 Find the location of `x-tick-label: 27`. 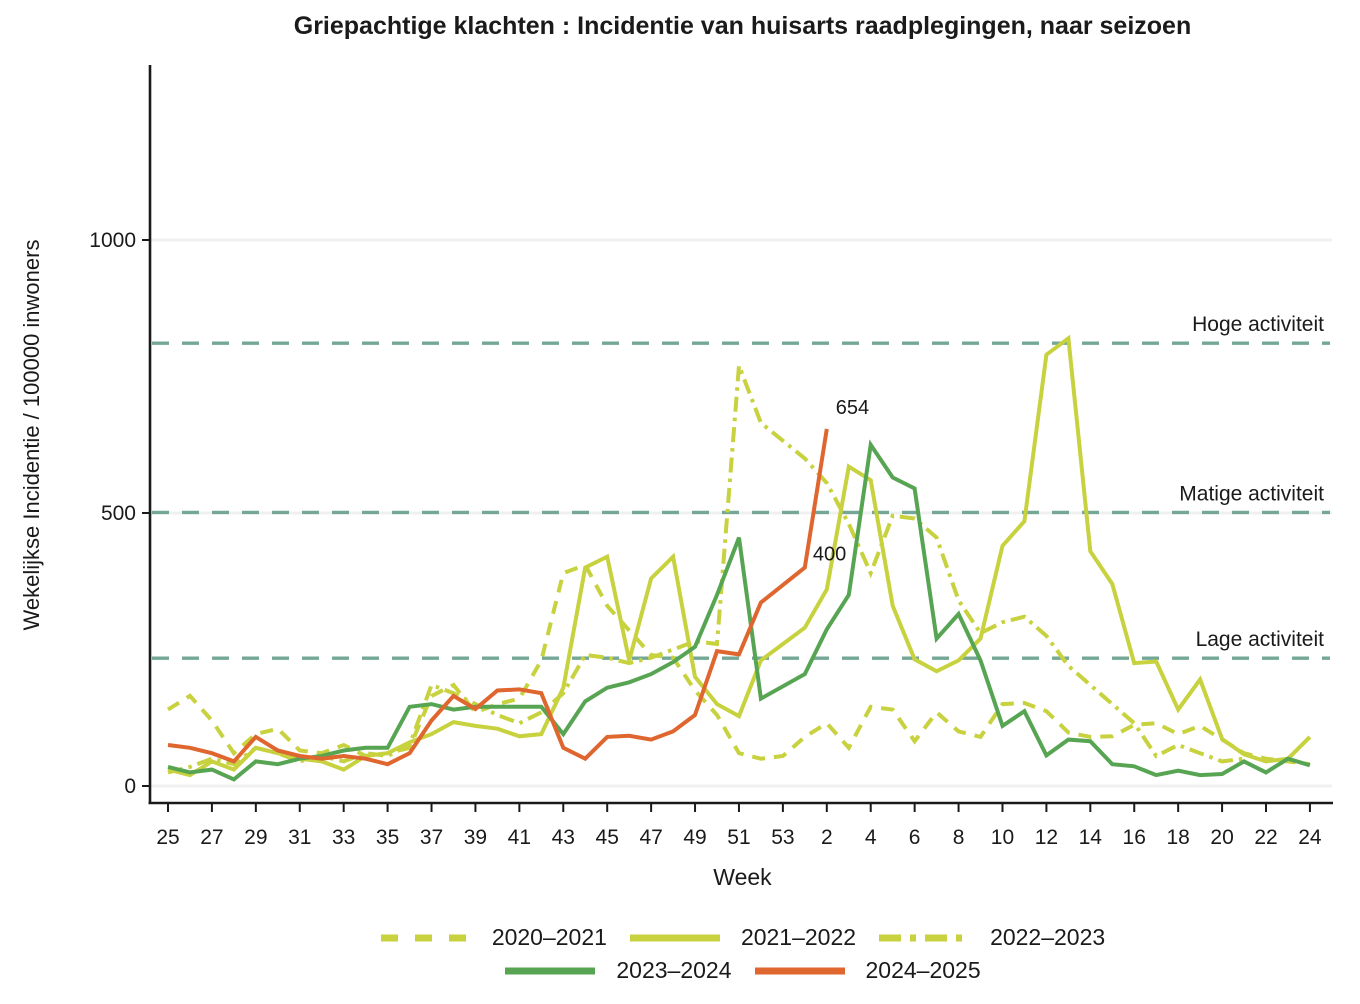

x-tick-label: 27 is located at coordinates (211, 837).